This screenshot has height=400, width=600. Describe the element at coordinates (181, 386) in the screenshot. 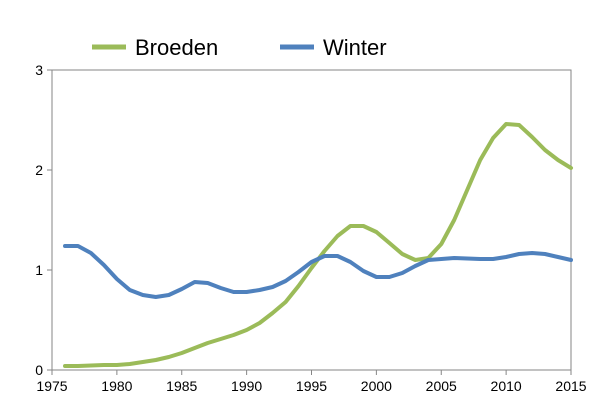

I see `x-tick-label: 1985` at that location.